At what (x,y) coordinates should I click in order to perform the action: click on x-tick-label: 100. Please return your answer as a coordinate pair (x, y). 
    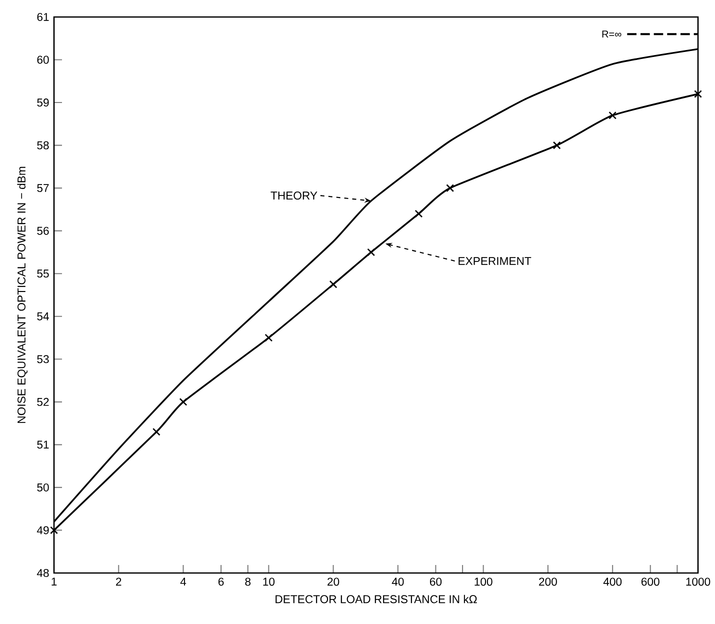
    Looking at the image, I should click on (483, 582).